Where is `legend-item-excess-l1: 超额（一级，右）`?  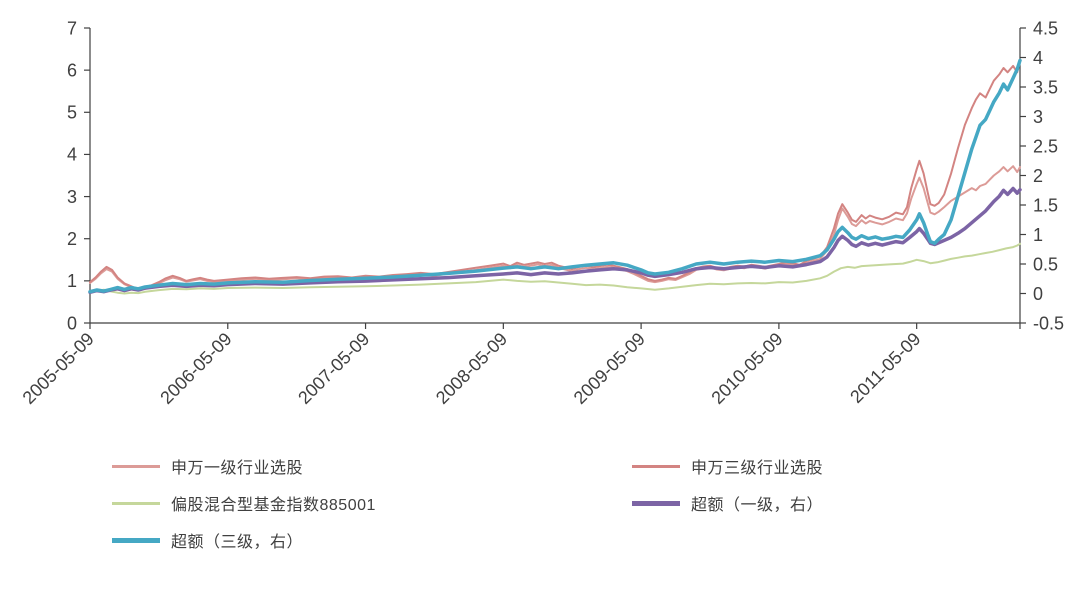
legend-item-excess-l1: 超额（一级，右） is located at coordinates (859, 503).